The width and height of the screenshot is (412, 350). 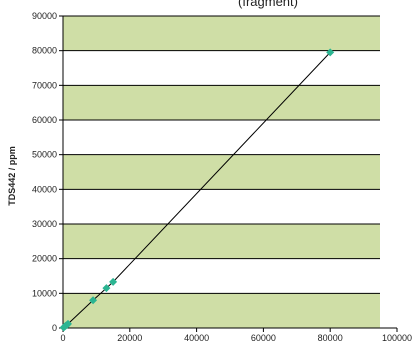 I want to click on x-tick-label: 0, so click(x=62, y=338).